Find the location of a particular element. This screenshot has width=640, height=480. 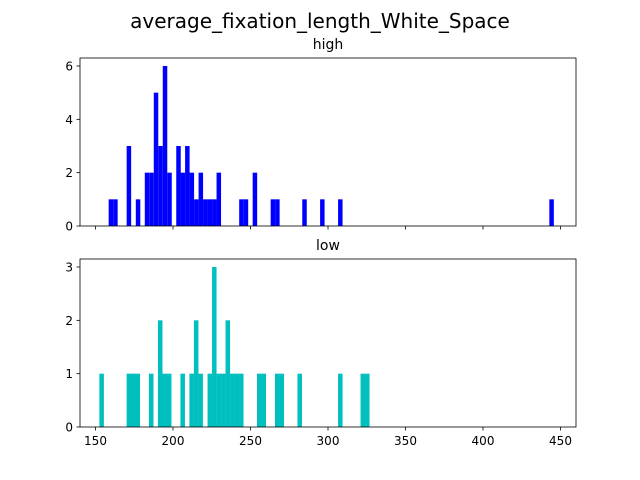

low-ytick-label: 3 is located at coordinates (69, 268).